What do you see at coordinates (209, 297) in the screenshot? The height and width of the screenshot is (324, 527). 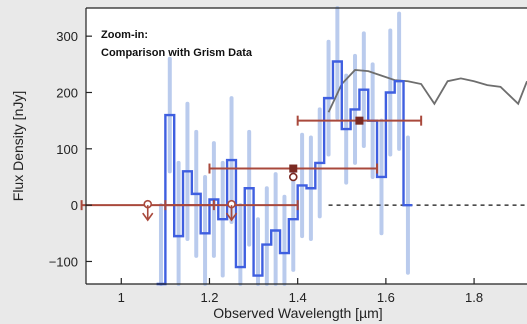 I see `x-tick-label: 1.2` at bounding box center [209, 297].